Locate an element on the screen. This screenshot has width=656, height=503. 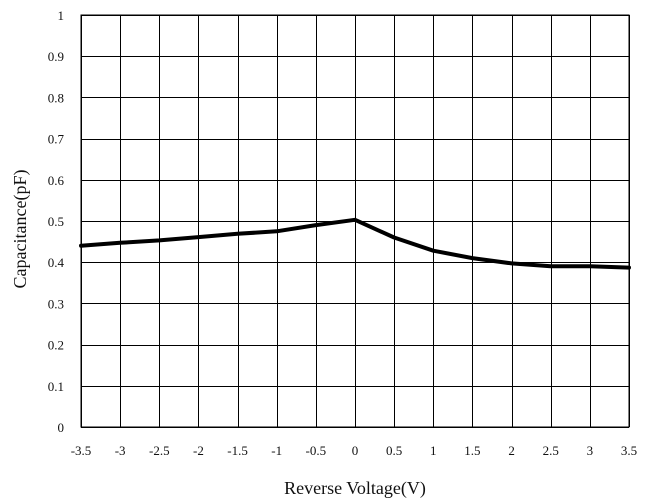
x-tick-label: 3 is located at coordinates (590, 450).